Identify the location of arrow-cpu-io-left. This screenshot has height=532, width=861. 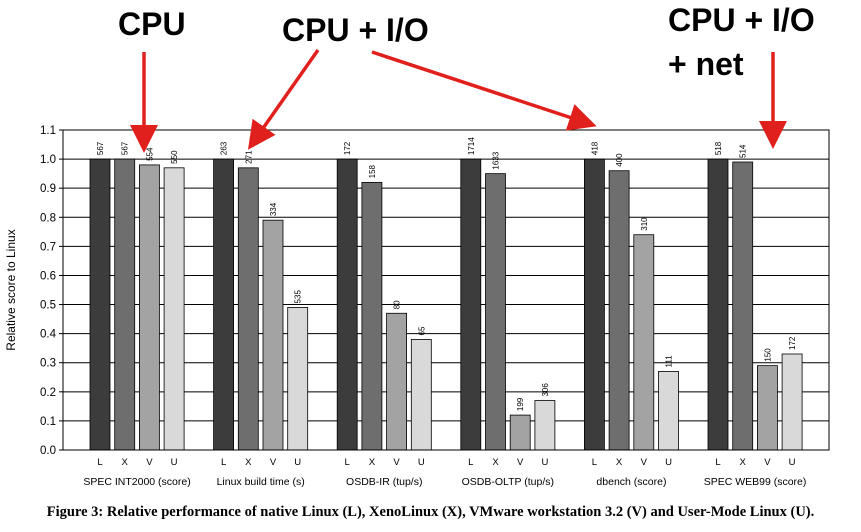
(283, 99).